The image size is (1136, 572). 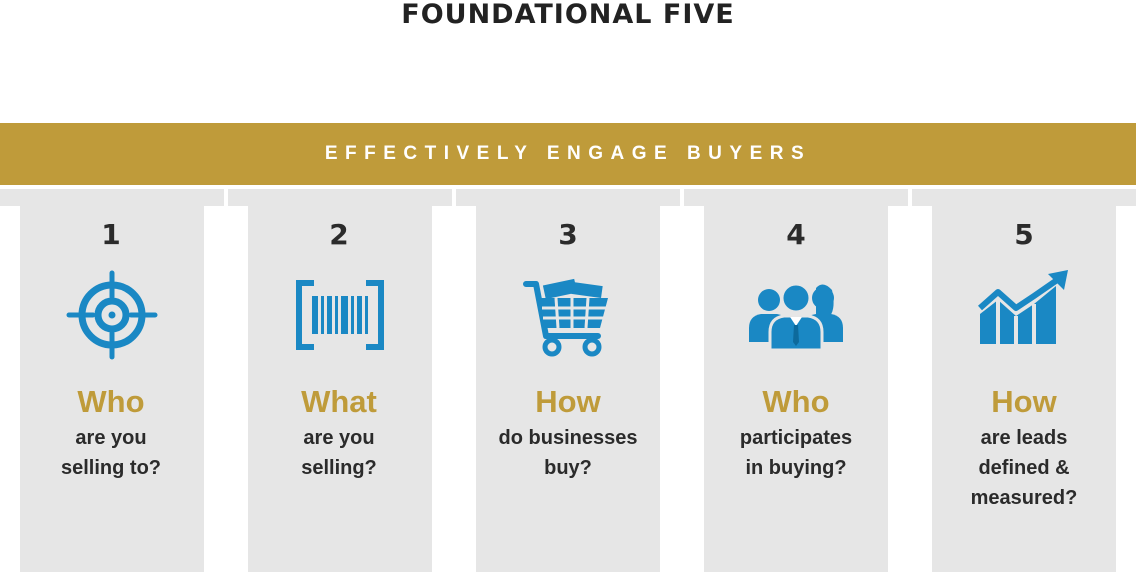 What do you see at coordinates (568, 468) in the screenshot?
I see `description-line: buy?` at bounding box center [568, 468].